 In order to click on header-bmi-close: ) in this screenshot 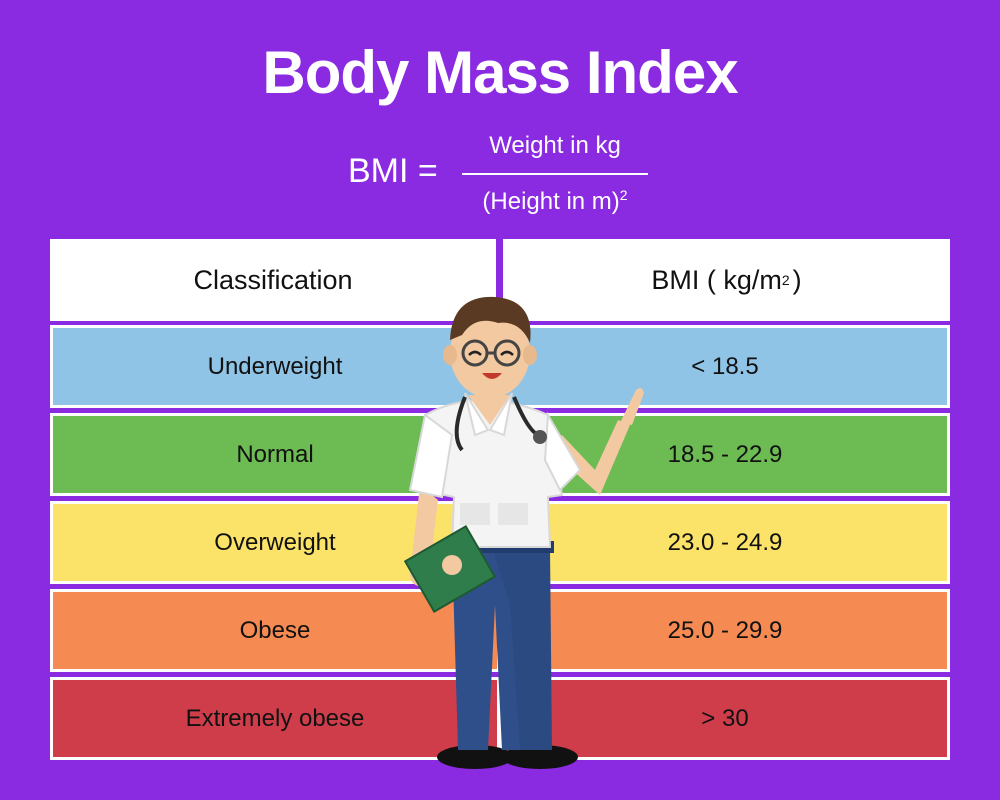, I will do `click(797, 279)`.